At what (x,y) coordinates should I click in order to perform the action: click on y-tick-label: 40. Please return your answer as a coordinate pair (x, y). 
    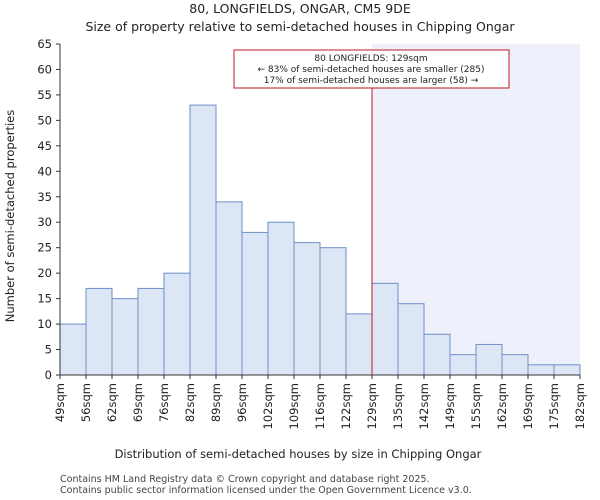
    Looking at the image, I should click on (44, 171).